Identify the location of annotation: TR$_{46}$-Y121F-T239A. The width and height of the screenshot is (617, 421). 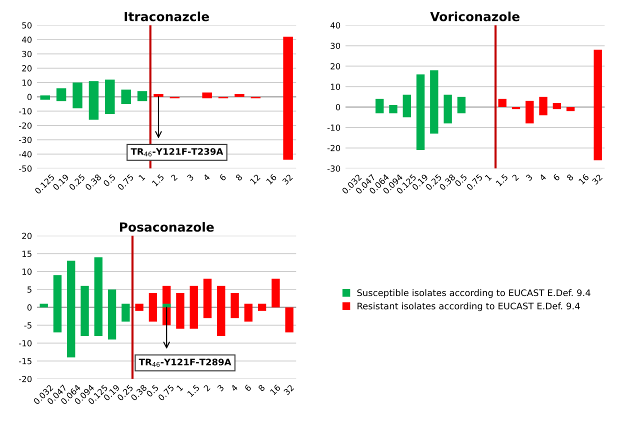
(177, 152).